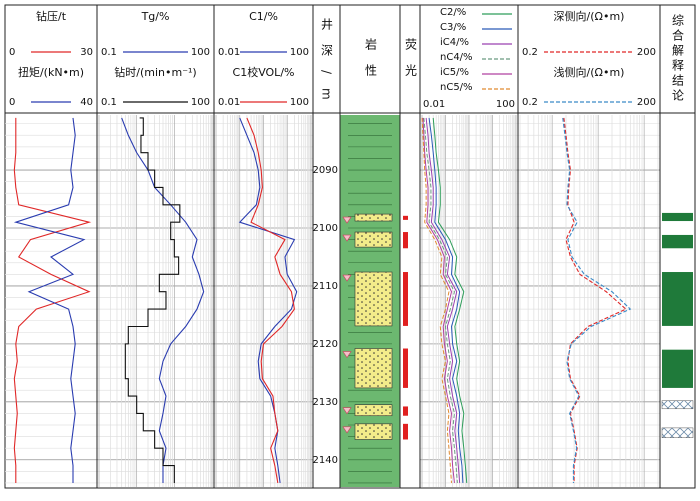 Image resolution: width=700 pixels, height=501 pixels. What do you see at coordinates (325, 228) in the screenshot?
I see `depth-tick-label: 2100` at bounding box center [325, 228].